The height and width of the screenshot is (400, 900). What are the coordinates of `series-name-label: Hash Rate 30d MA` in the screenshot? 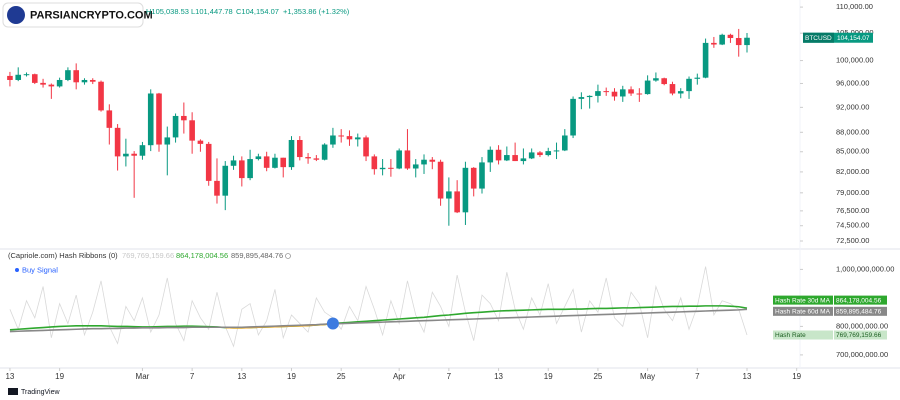 It's located at (803, 300).